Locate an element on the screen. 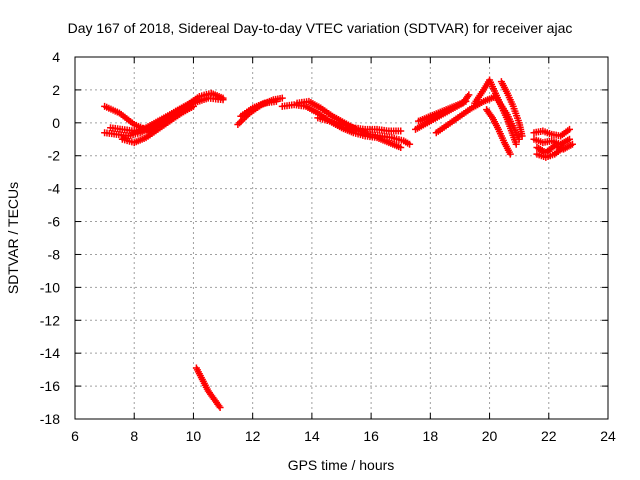  y-tick-label: -4 is located at coordinates (54, 189).